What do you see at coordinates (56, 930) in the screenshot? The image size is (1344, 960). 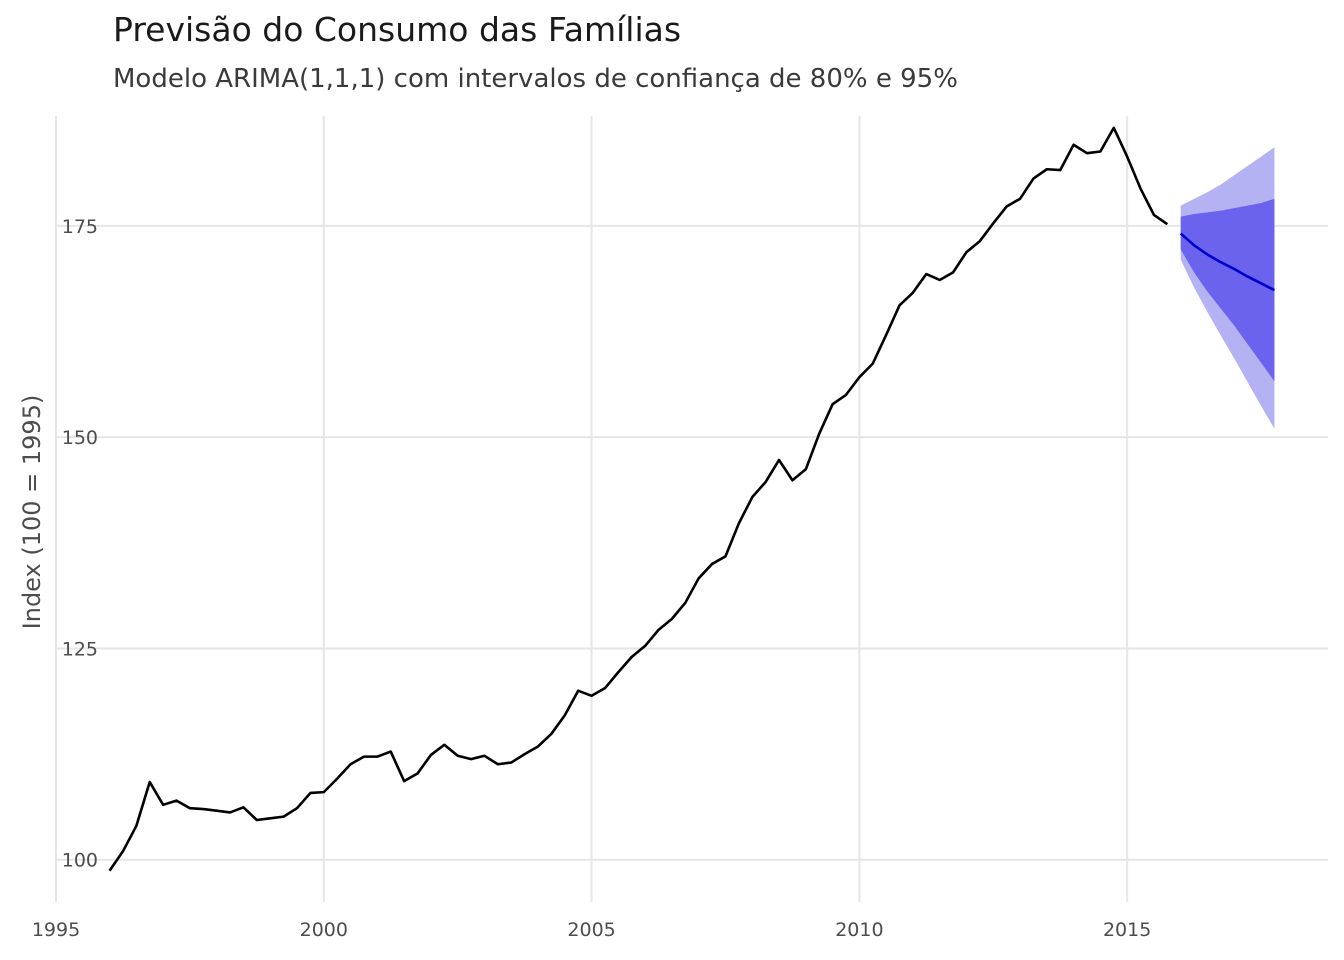 I see `x-tick-label: 1995` at bounding box center [56, 930].